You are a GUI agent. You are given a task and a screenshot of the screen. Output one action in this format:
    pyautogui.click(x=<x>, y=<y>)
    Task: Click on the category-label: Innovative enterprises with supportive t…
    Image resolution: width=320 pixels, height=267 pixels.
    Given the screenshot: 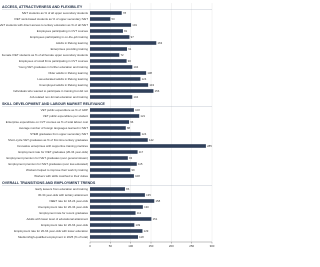 What is the action you would take?
    pyautogui.click(x=53, y=146)
    